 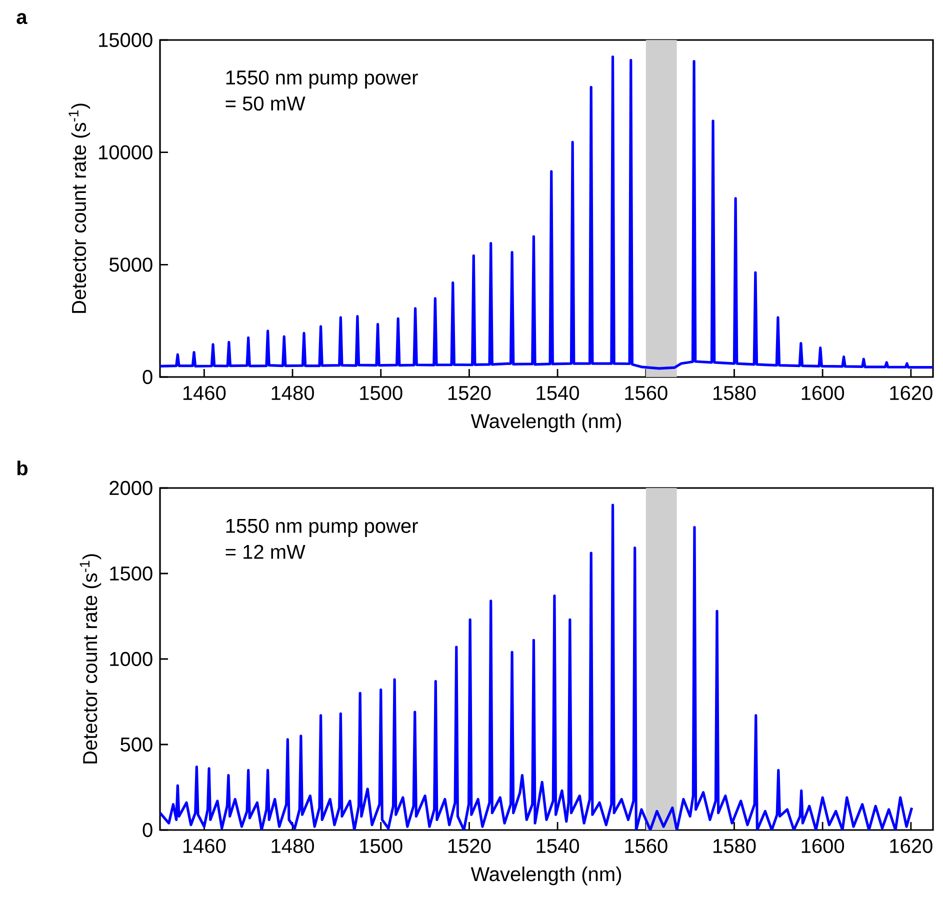 I want to click on annotation: = 50 mW, so click(x=266, y=103).